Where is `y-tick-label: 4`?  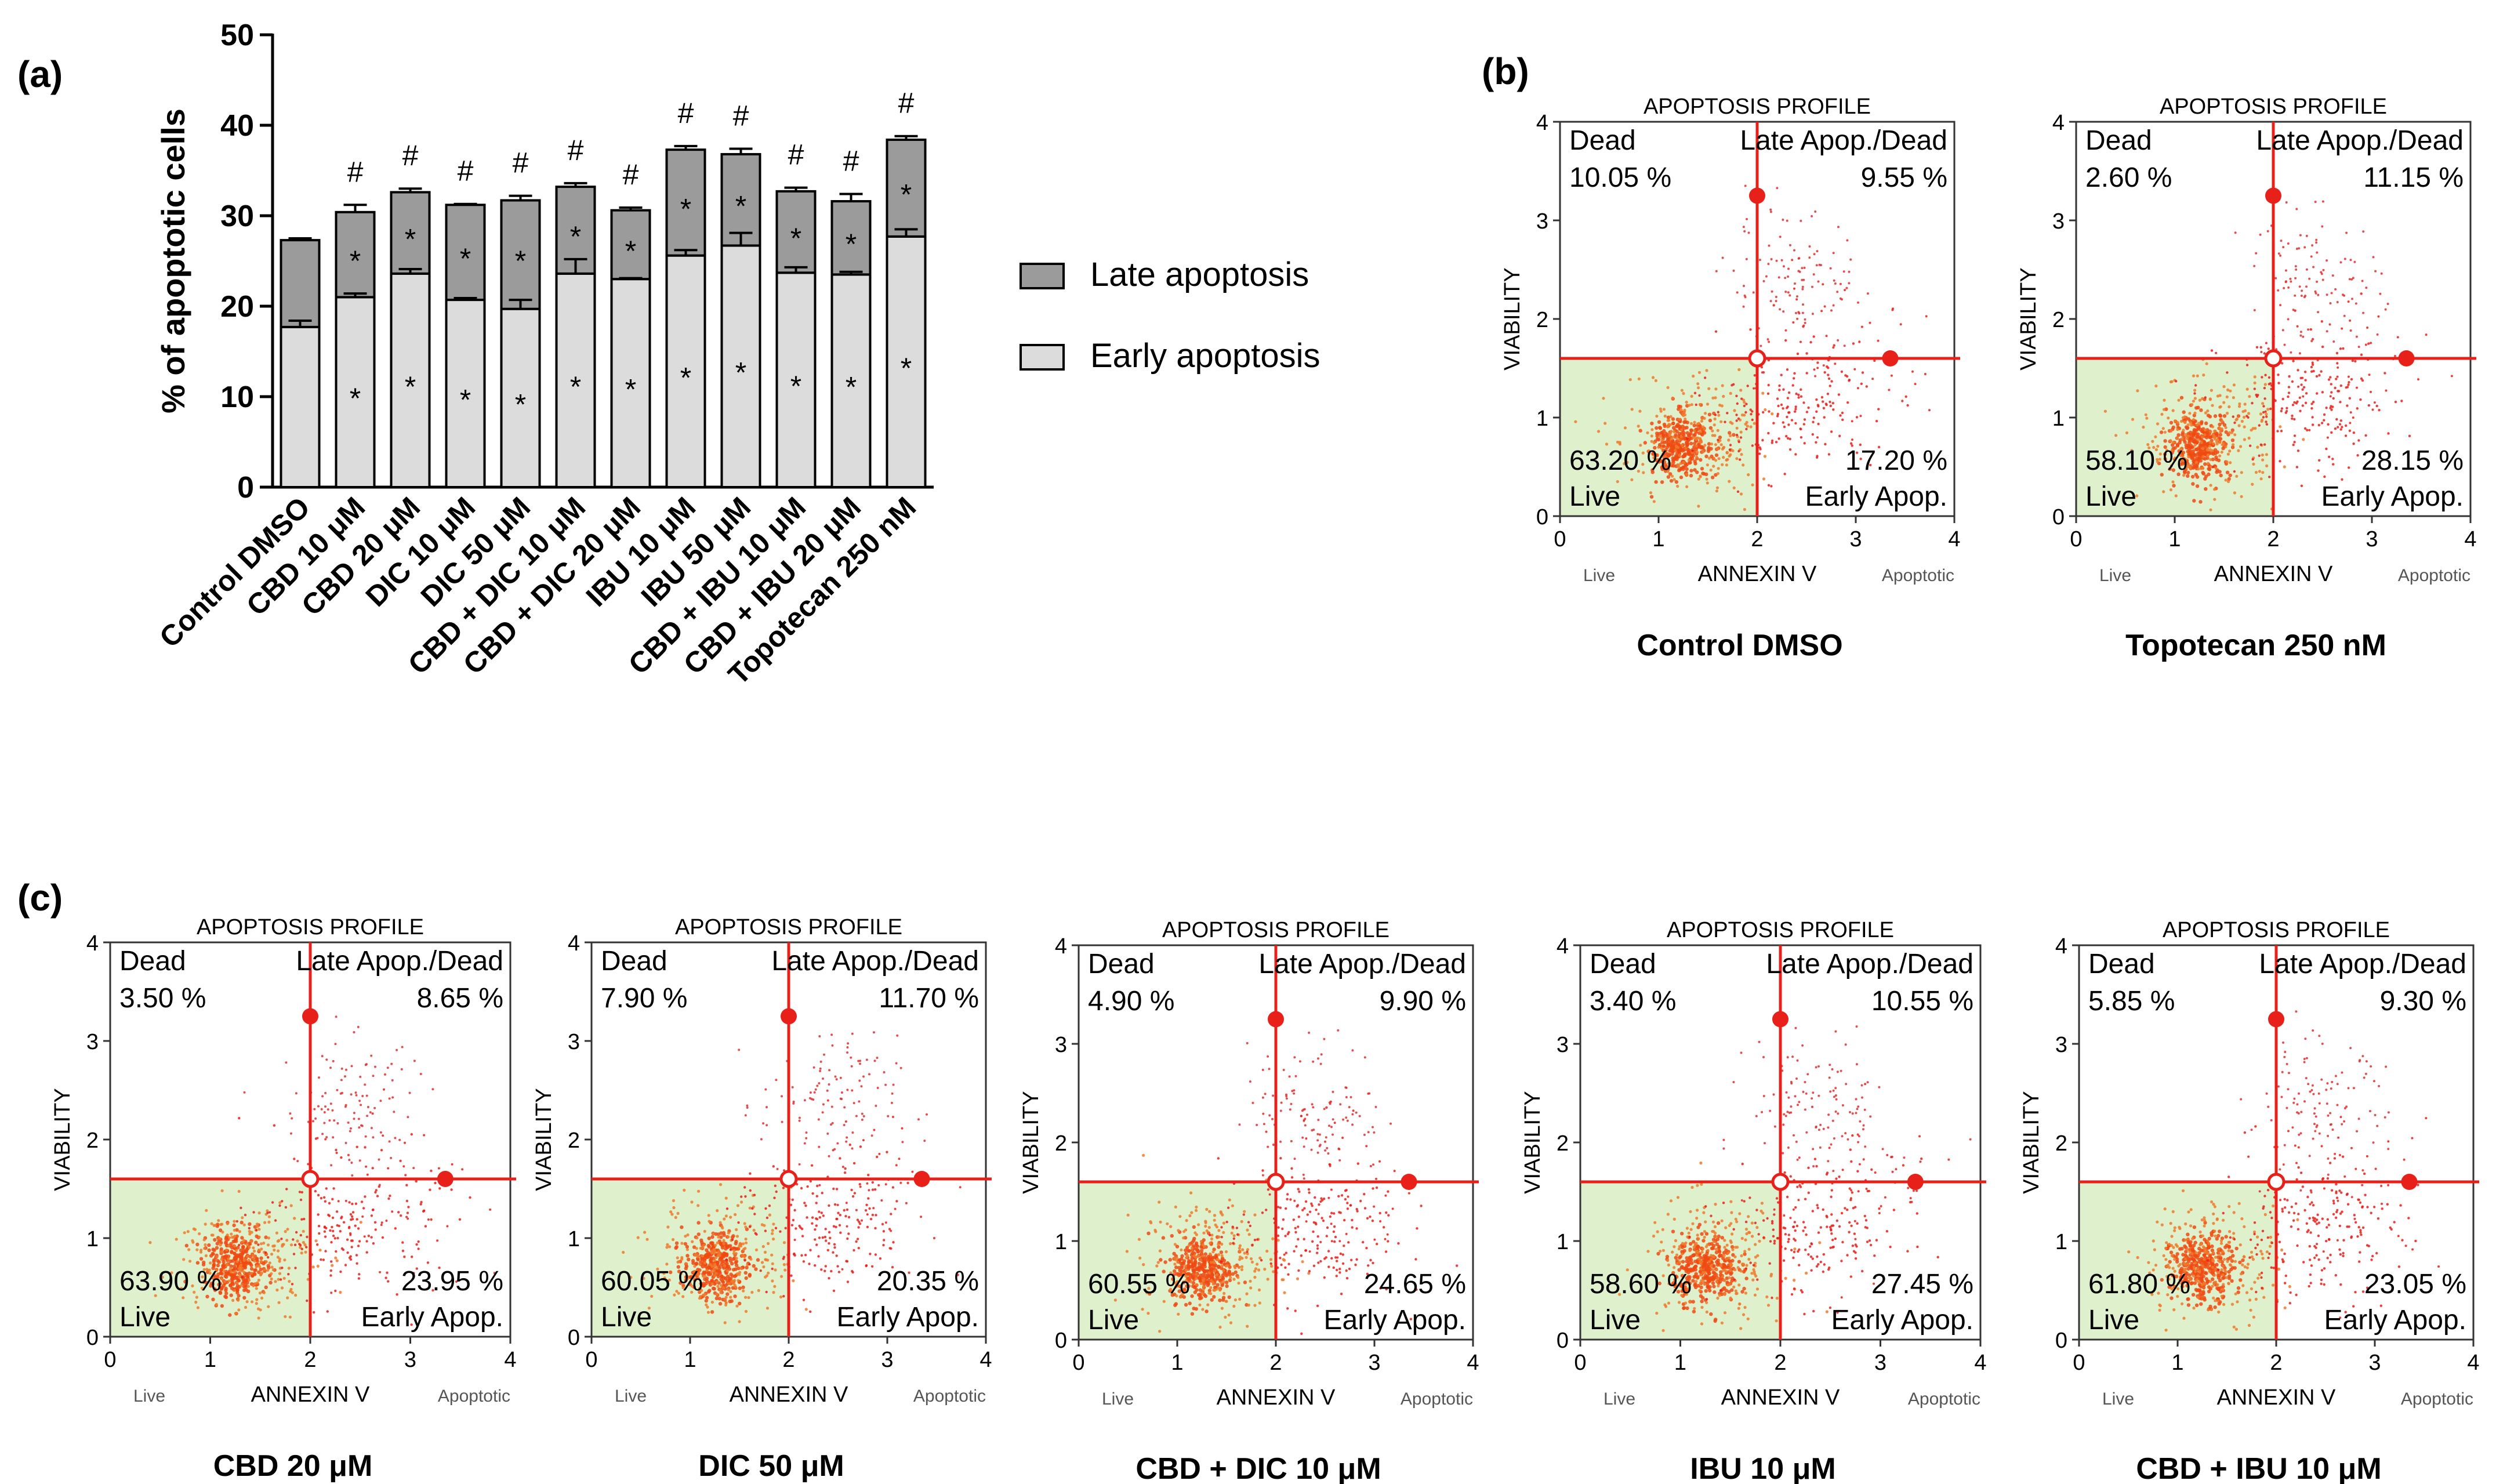
y-tick-label: 4 is located at coordinates (574, 943).